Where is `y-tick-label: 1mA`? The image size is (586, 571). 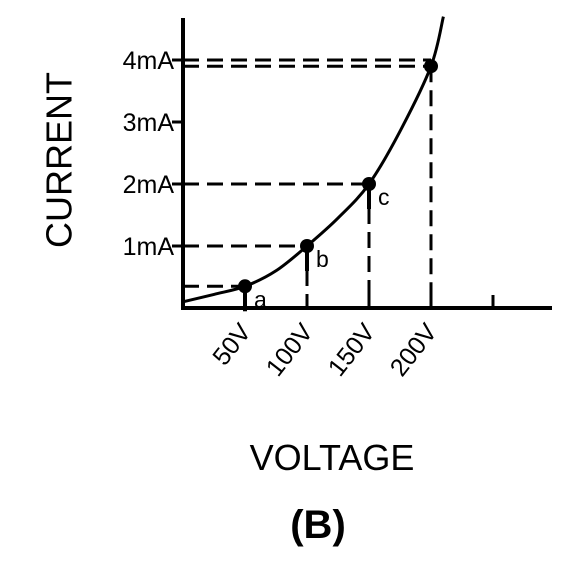
y-tick-label: 1mA is located at coordinates (149, 247).